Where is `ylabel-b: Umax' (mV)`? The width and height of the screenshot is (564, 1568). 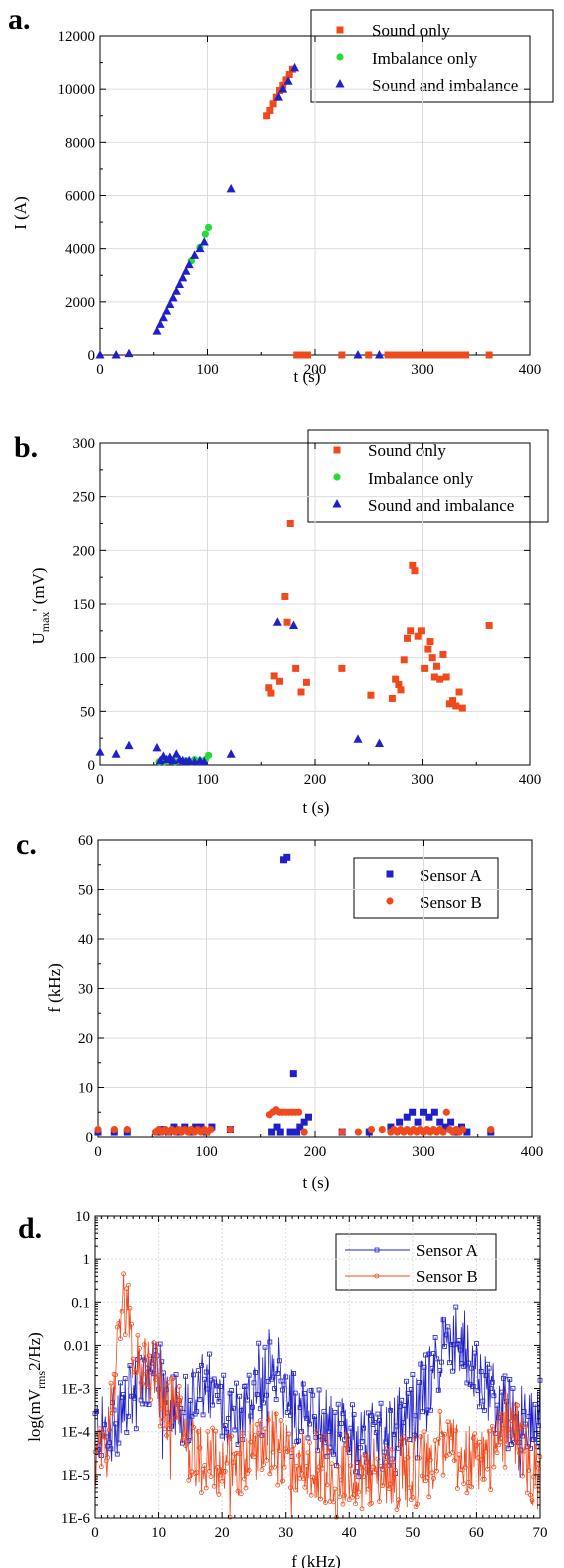
ylabel-b: Umax' (mV) is located at coordinates (40, 605).